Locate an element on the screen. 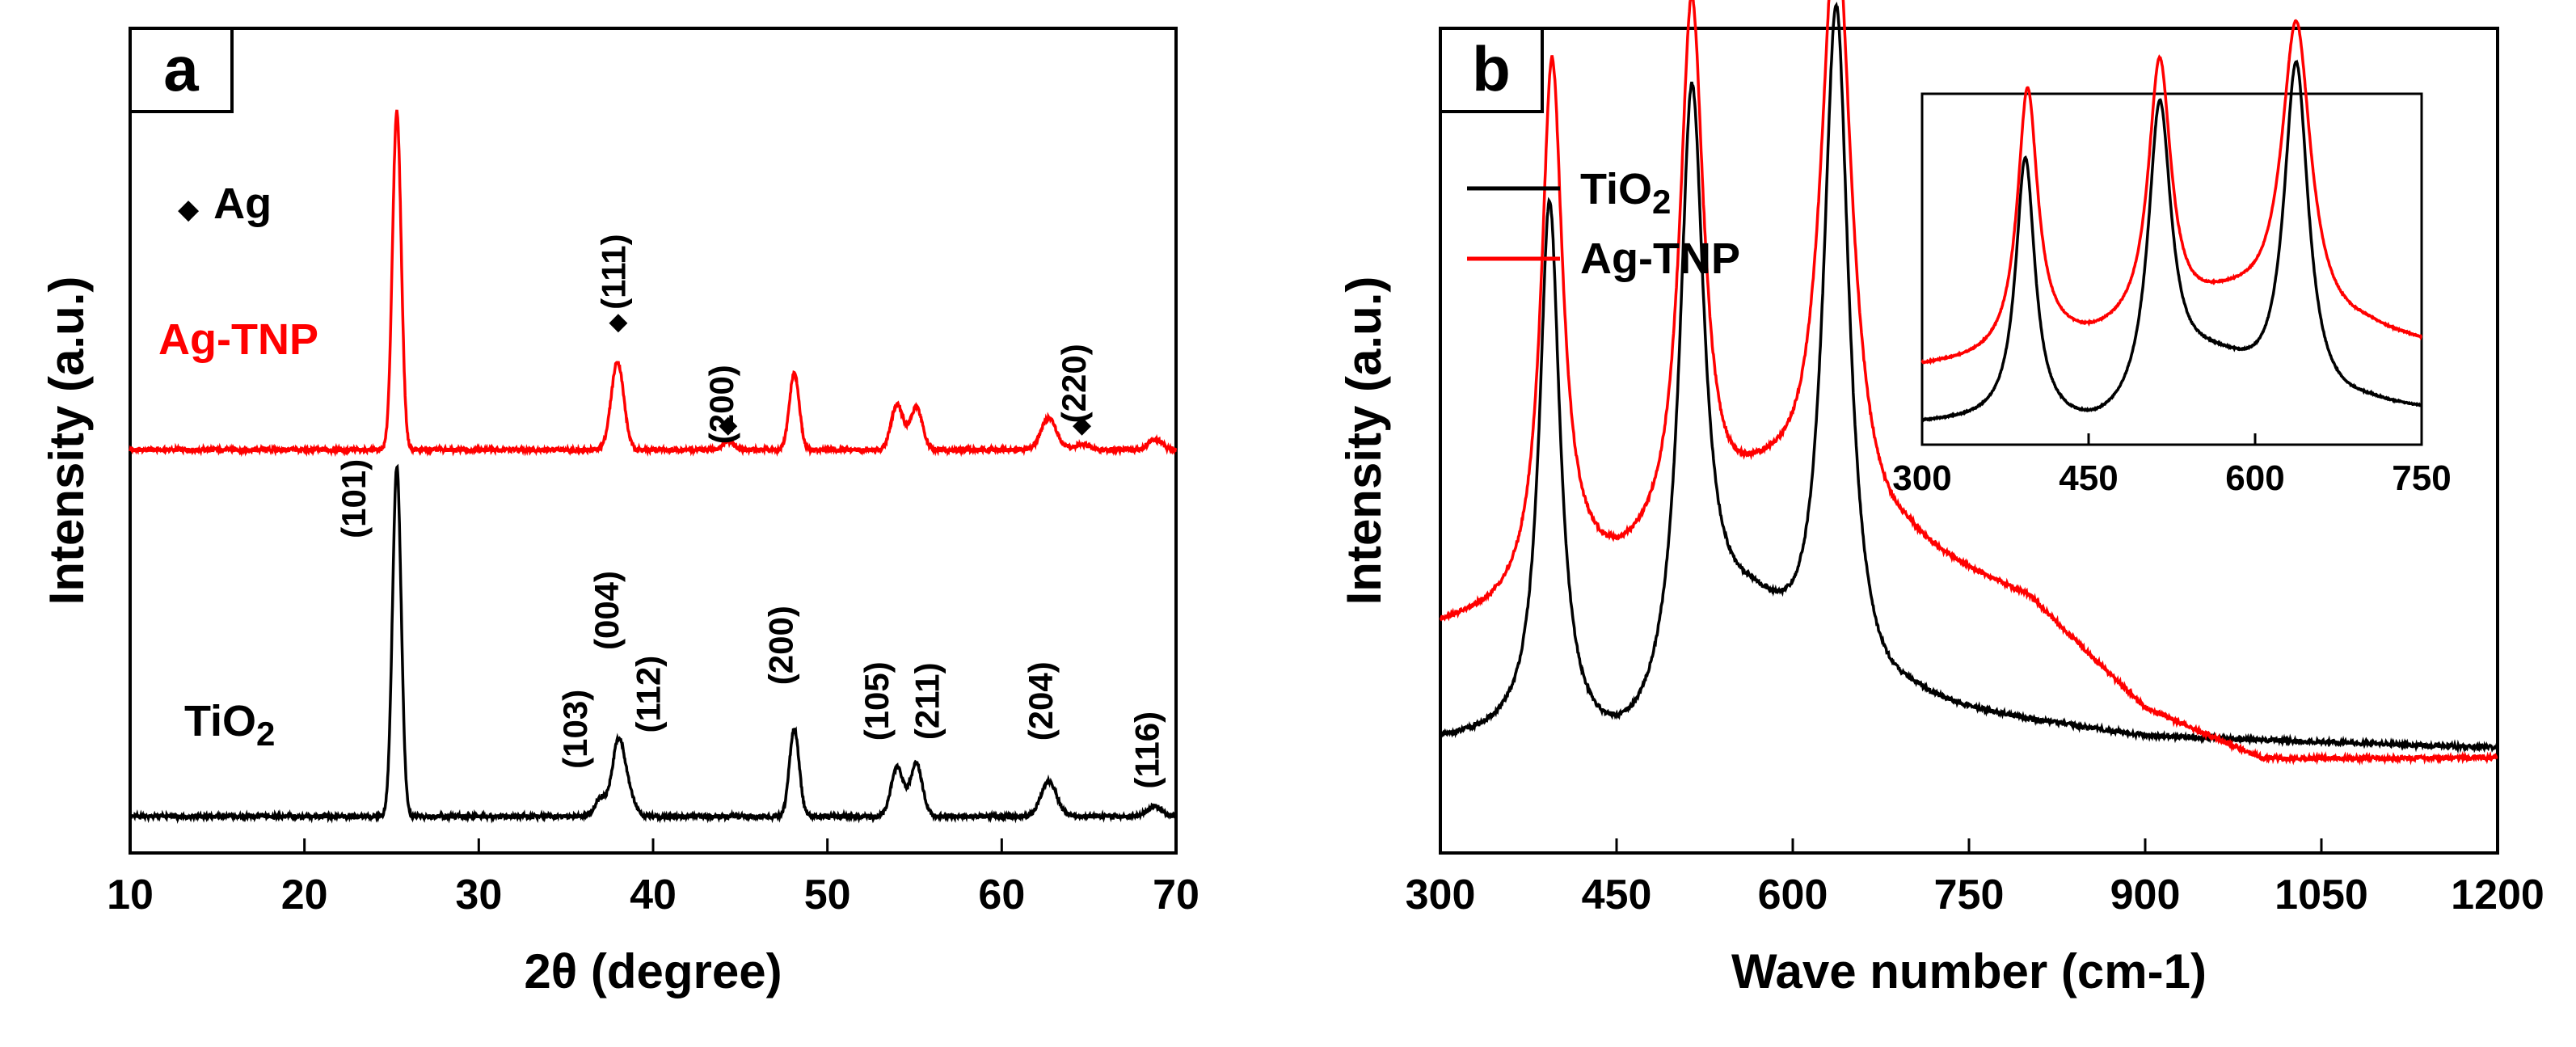 Image resolution: width=2576 pixels, height=1047 pixels. inset-x-ticks: 300 450 600 750 is located at coordinates (2172, 466).